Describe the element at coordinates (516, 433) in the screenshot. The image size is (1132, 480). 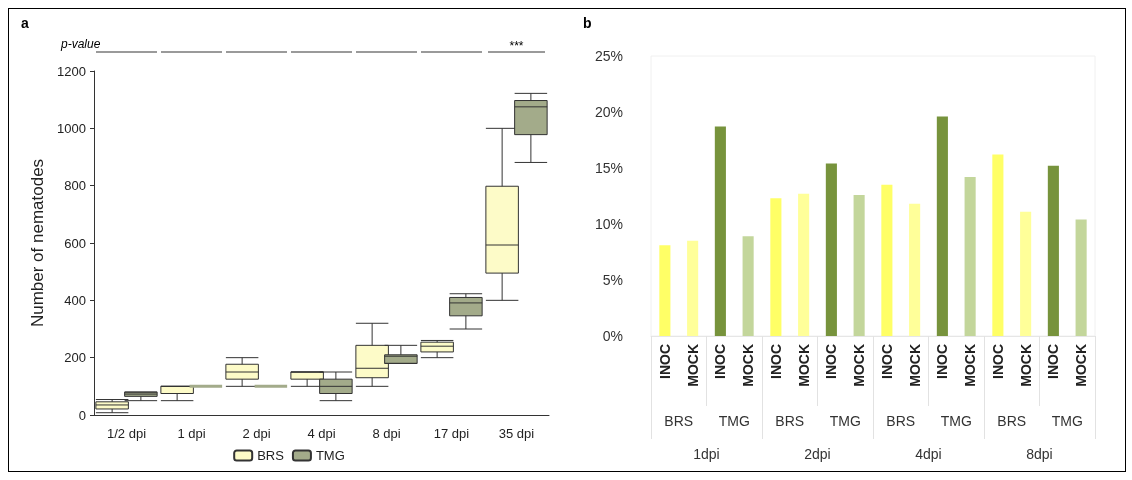
I see `x-tick-label: 35 dpi` at that location.